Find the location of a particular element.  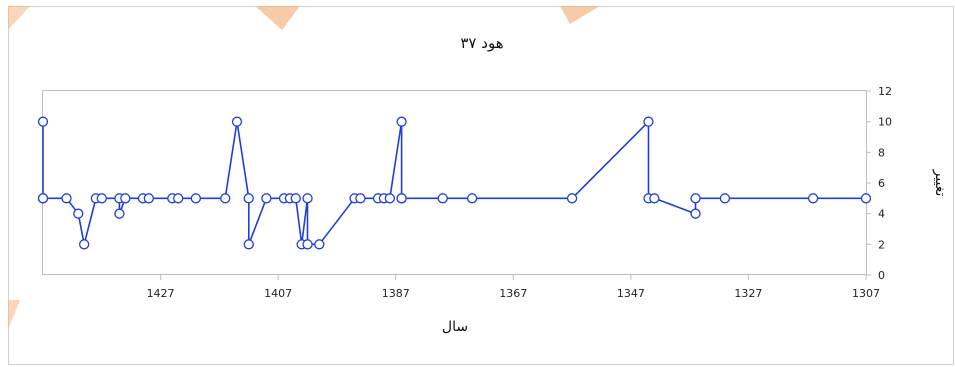

x-tick-label: 1327 is located at coordinates (748, 293).